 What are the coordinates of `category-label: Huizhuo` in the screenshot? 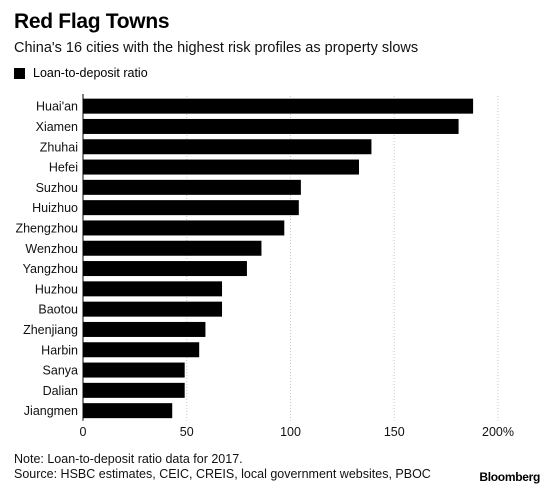 It's located at (55, 208).